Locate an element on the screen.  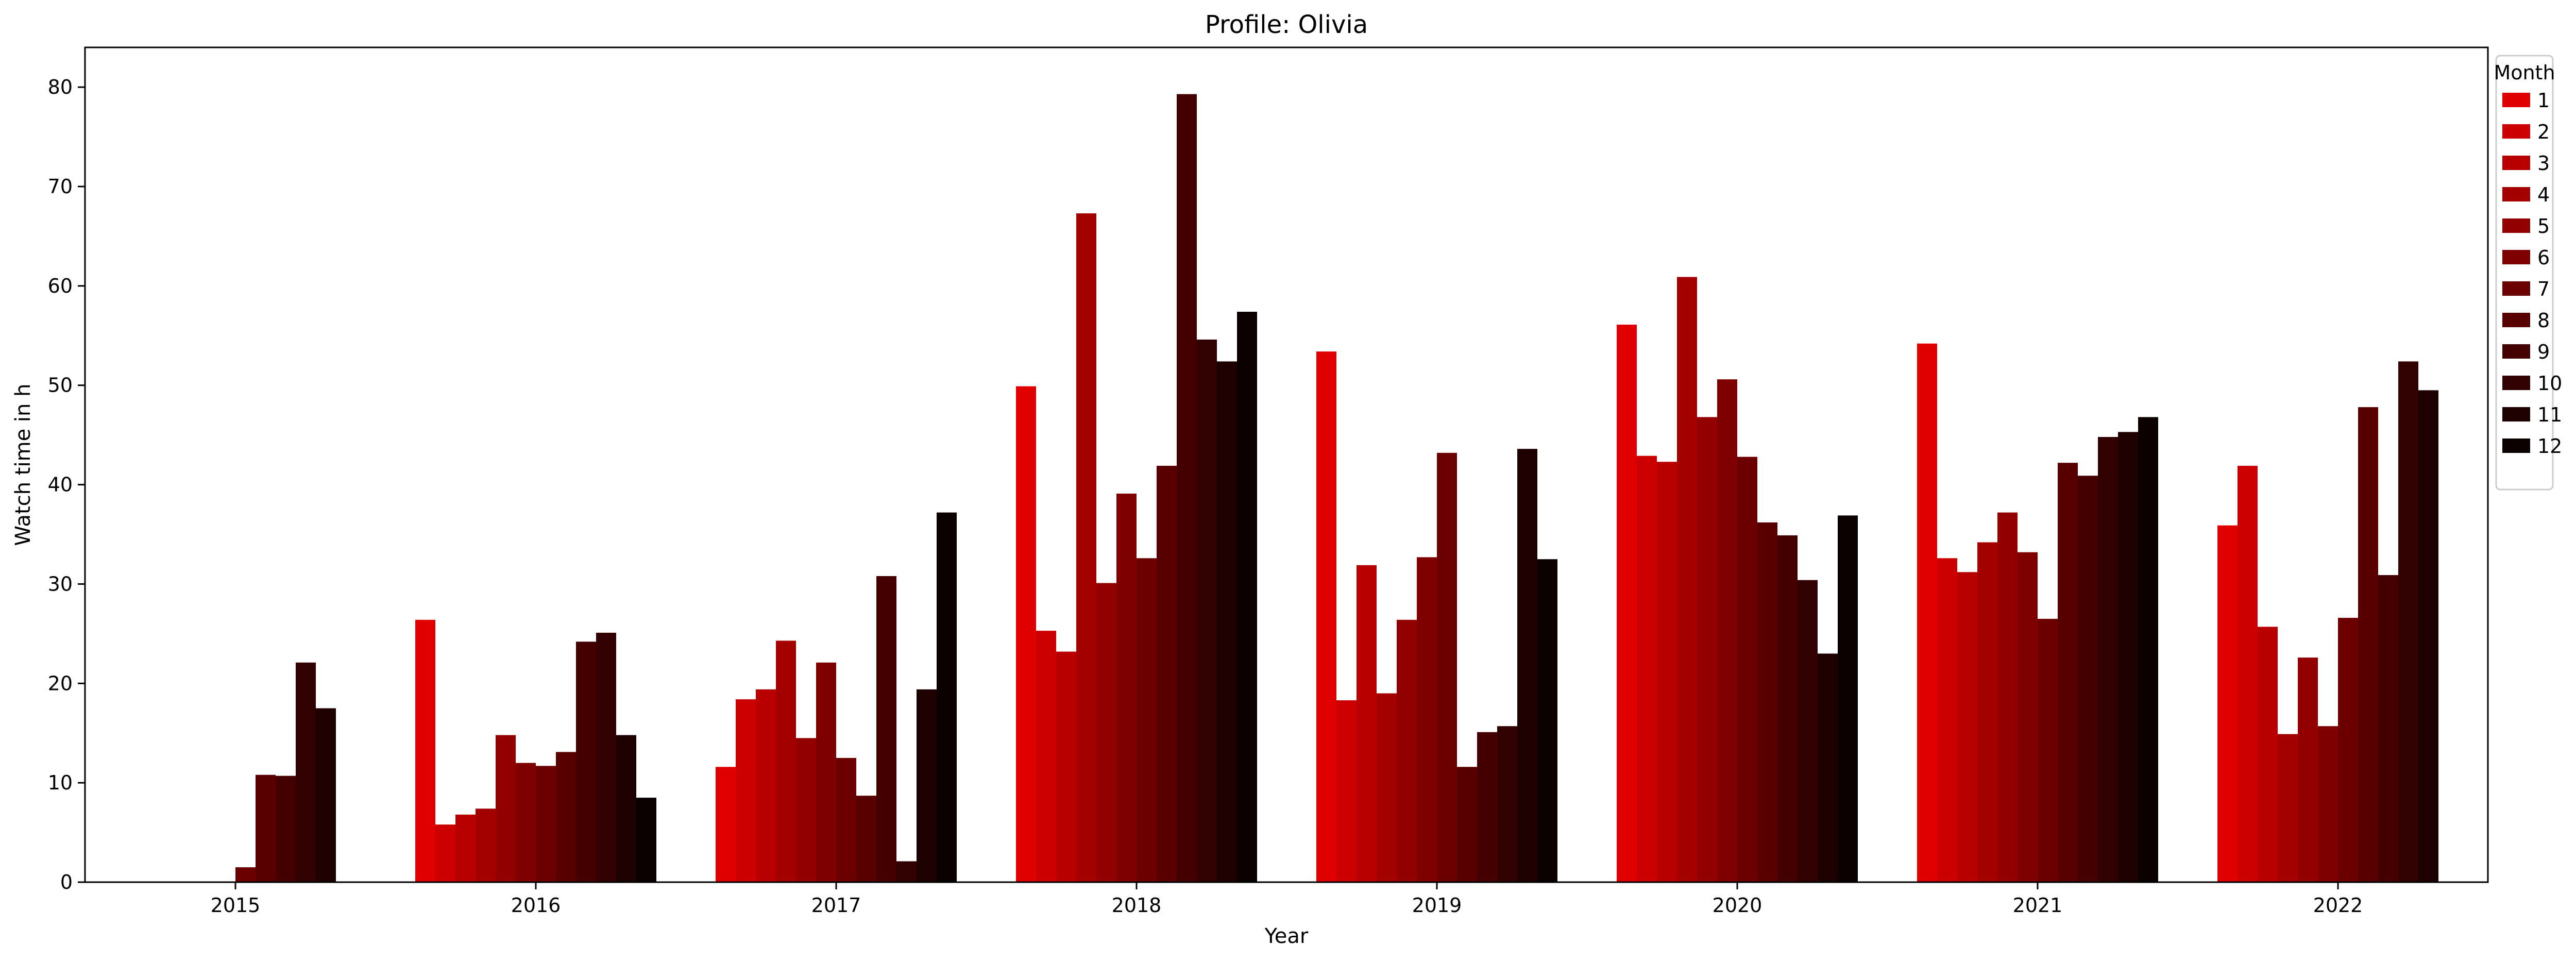
x-tick-label: 2018 is located at coordinates (1137, 905).